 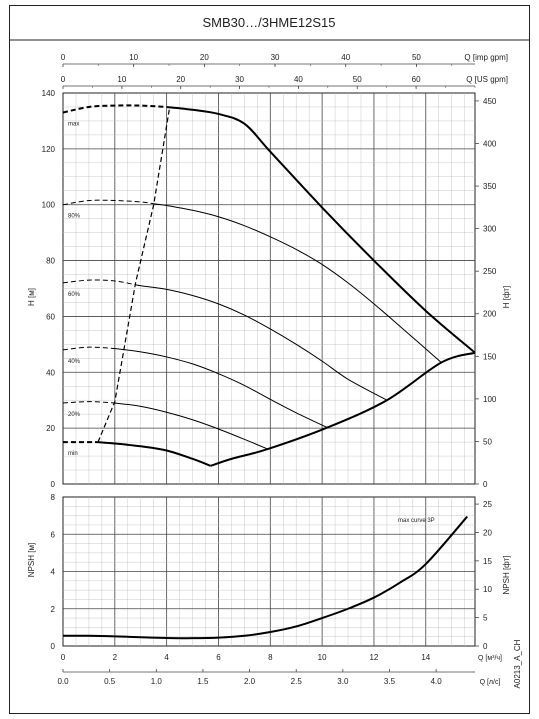 I want to click on head-curve-labels: max 80% 60% 40% 20% min, so click(x=74, y=290).